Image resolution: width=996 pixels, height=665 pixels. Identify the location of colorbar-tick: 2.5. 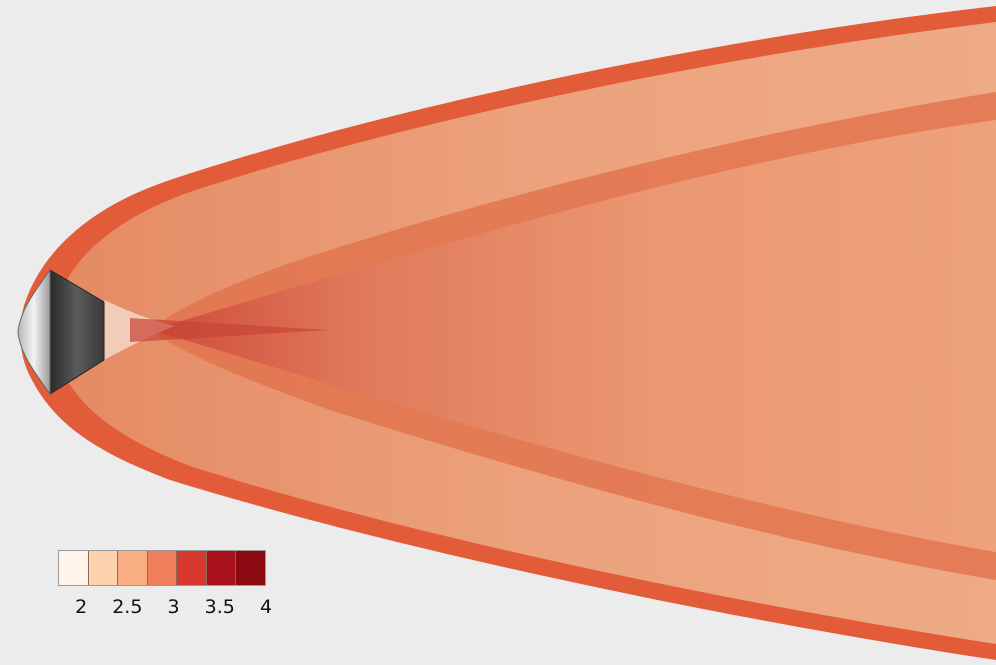
(127, 607).